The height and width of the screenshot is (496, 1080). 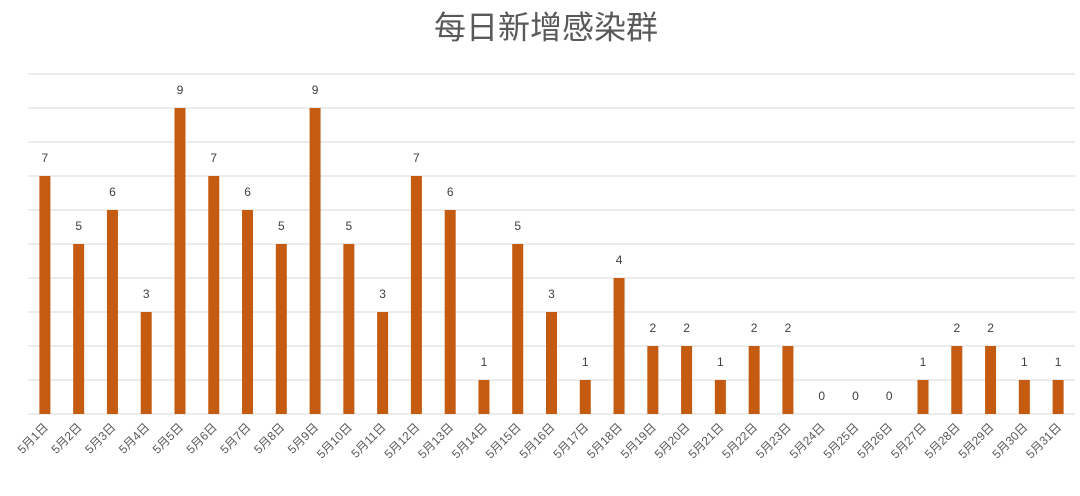 I want to click on x-tick-label: 5月8日, so click(x=269, y=438).